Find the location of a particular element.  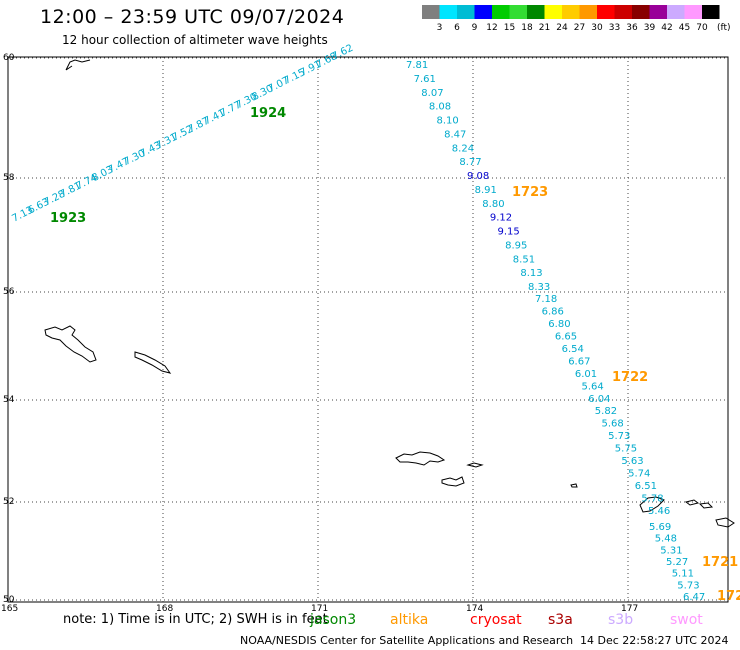

wave-height-label: 5.74 is located at coordinates (639, 474).